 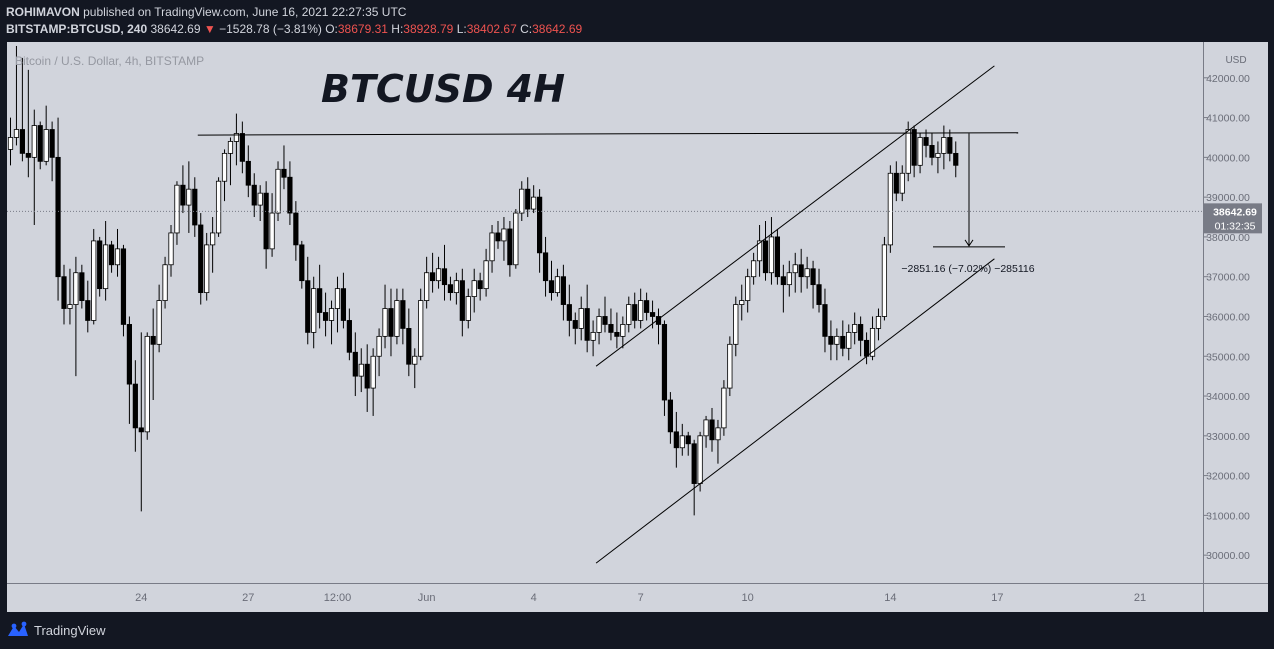 What do you see at coordinates (605, 598) in the screenshot?
I see `time-scale` at bounding box center [605, 598].